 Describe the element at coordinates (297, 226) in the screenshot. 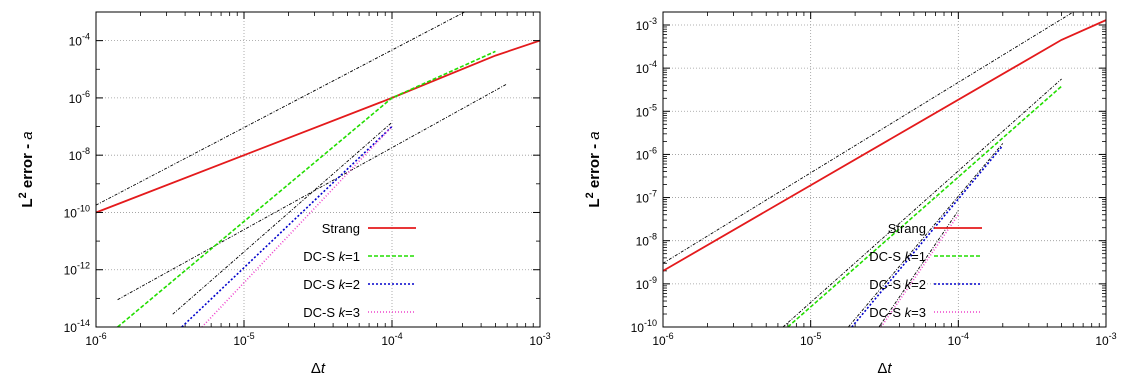

I see `series-line-dcs-k3` at that location.